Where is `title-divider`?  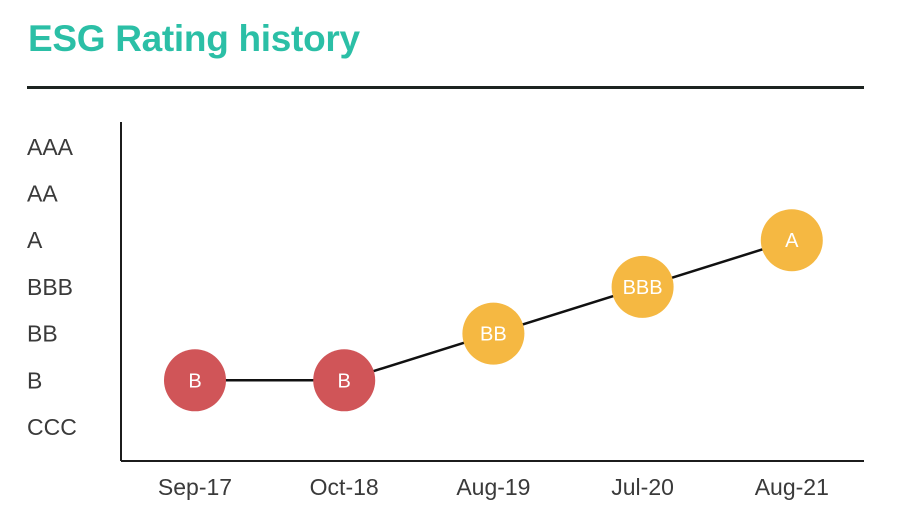 title-divider is located at coordinates (445, 87).